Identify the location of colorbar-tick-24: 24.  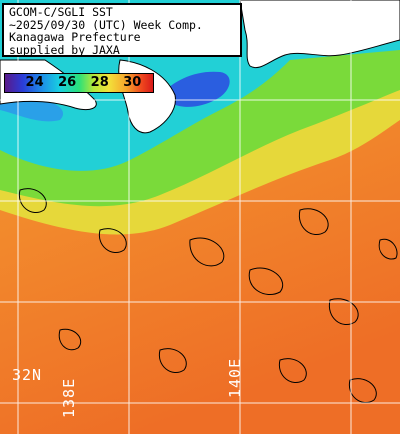
(34, 82).